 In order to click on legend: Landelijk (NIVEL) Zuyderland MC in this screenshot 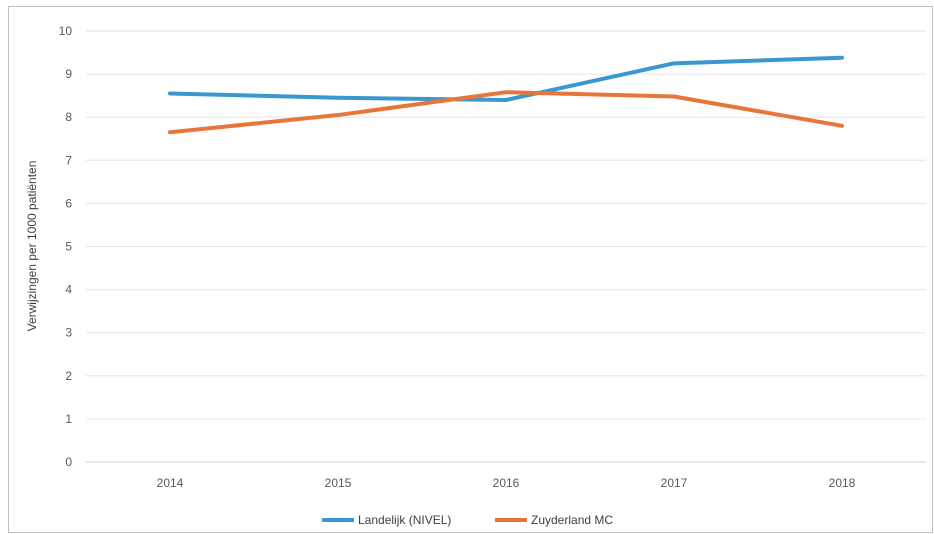, I will do `click(467, 520)`.